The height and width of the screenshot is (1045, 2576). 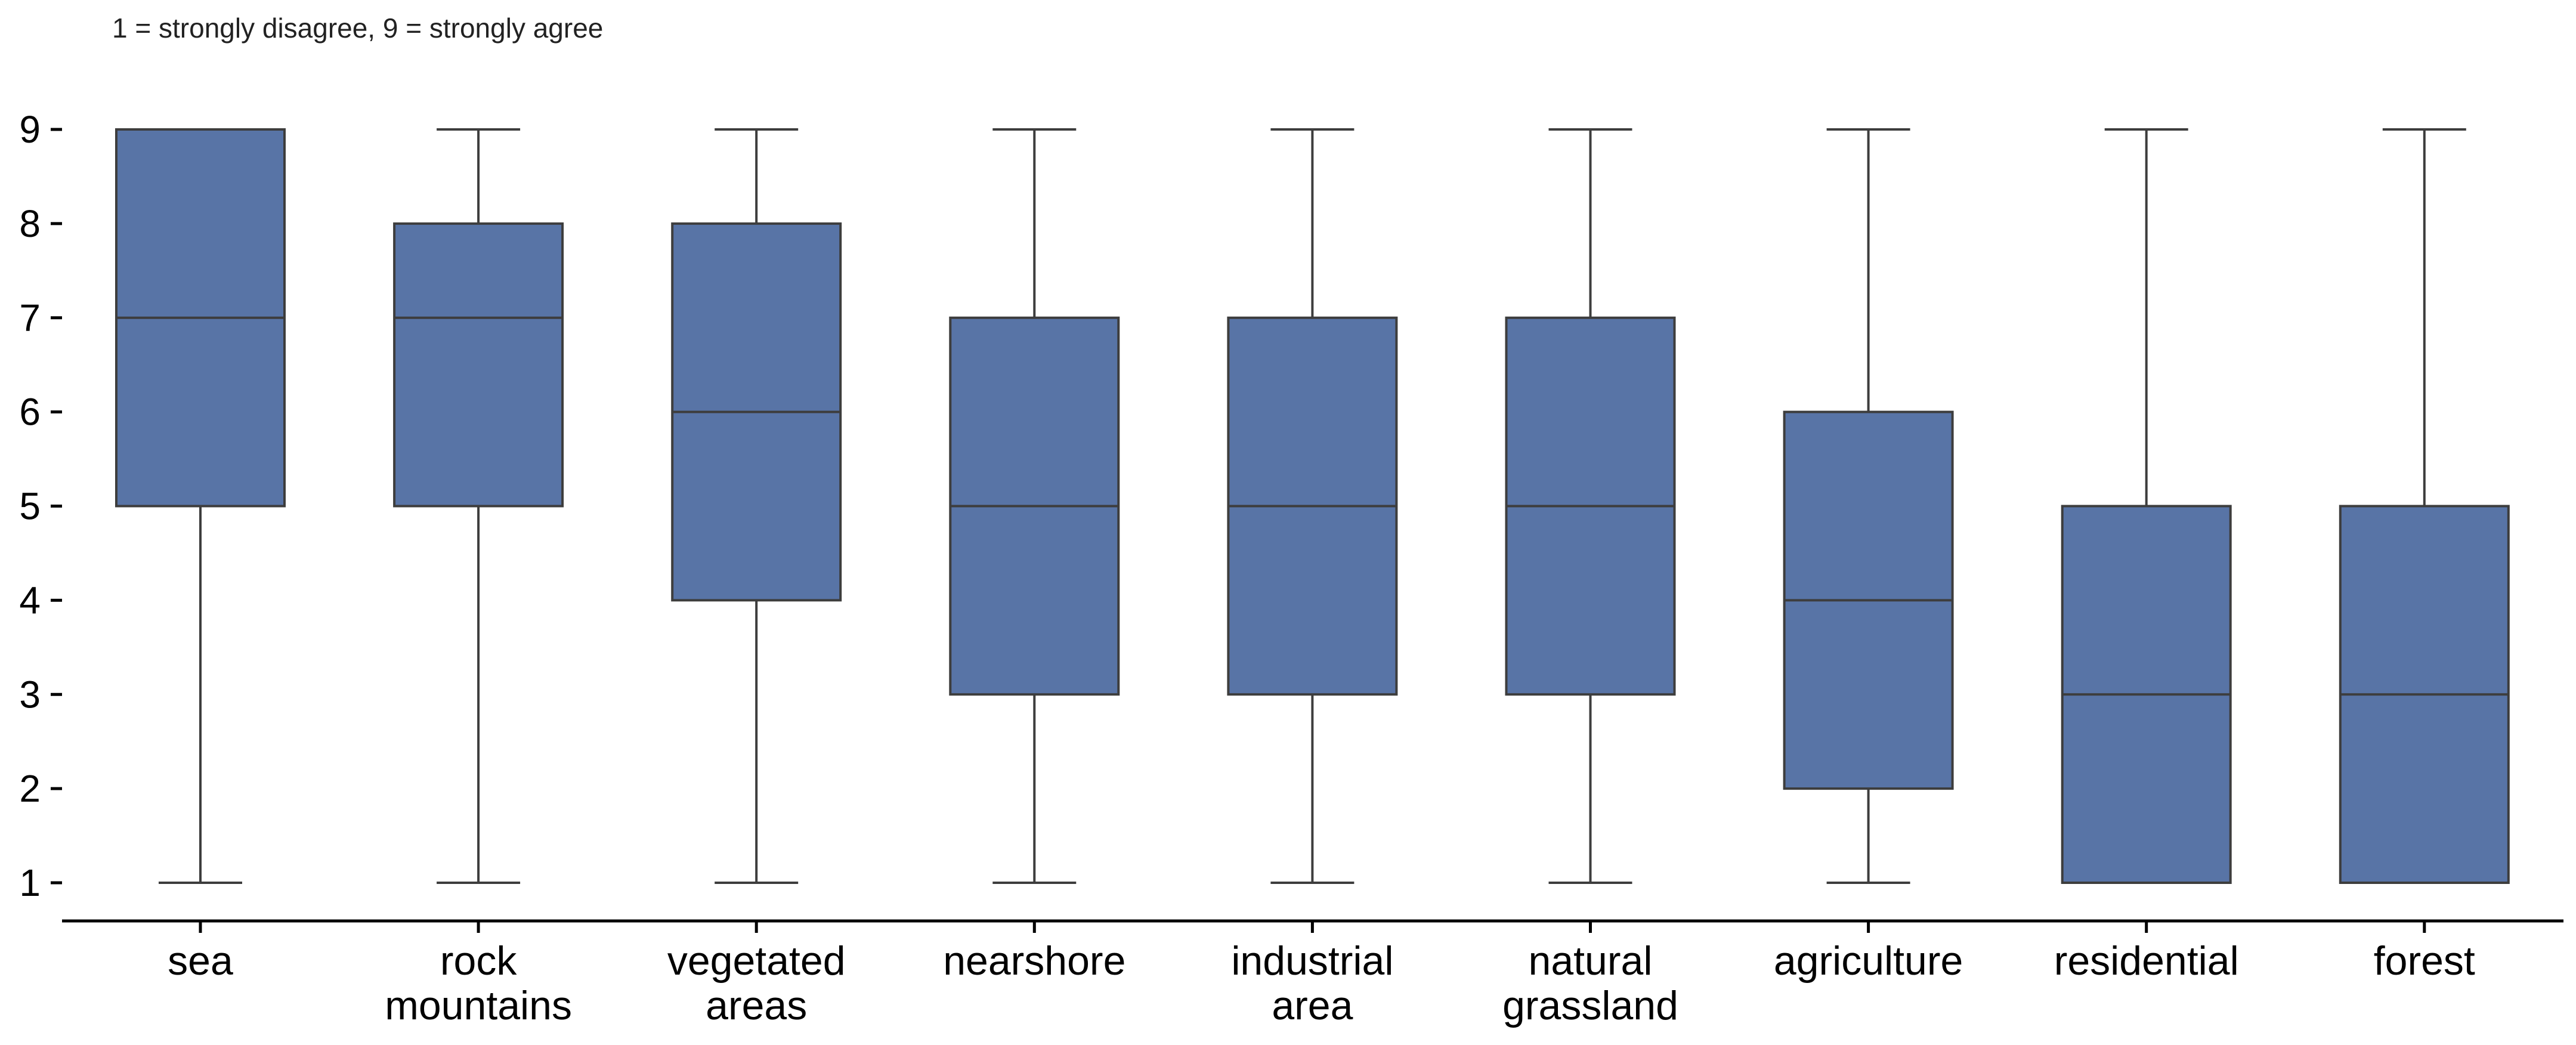 I want to click on x-tick-label: vegetated areas, so click(x=756, y=983).